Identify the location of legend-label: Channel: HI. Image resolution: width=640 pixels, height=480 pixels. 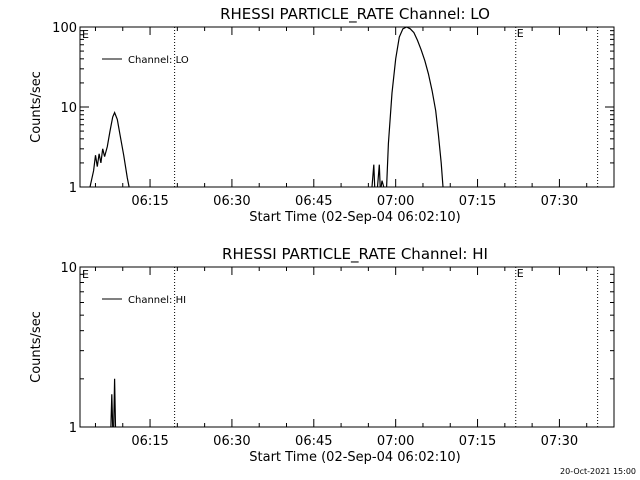
(157, 300).